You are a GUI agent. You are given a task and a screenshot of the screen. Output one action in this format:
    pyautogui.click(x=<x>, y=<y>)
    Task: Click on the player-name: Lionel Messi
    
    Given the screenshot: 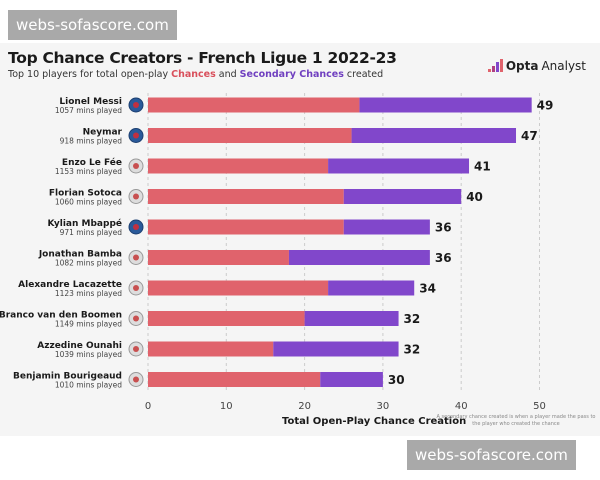 What is the action you would take?
    pyautogui.click(x=90, y=102)
    